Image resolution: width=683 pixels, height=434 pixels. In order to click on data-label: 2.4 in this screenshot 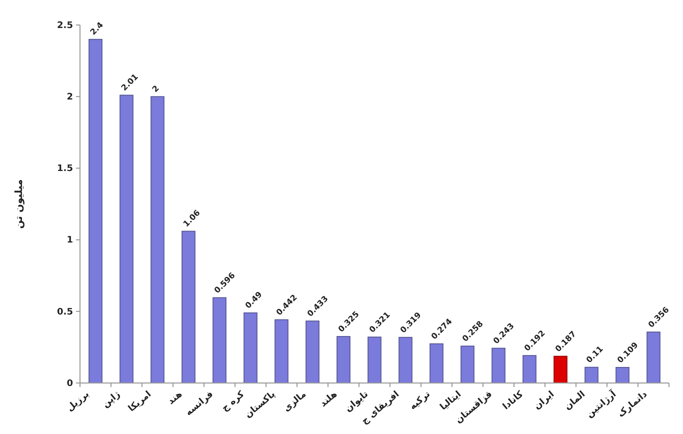, I will do `click(97, 28)`.